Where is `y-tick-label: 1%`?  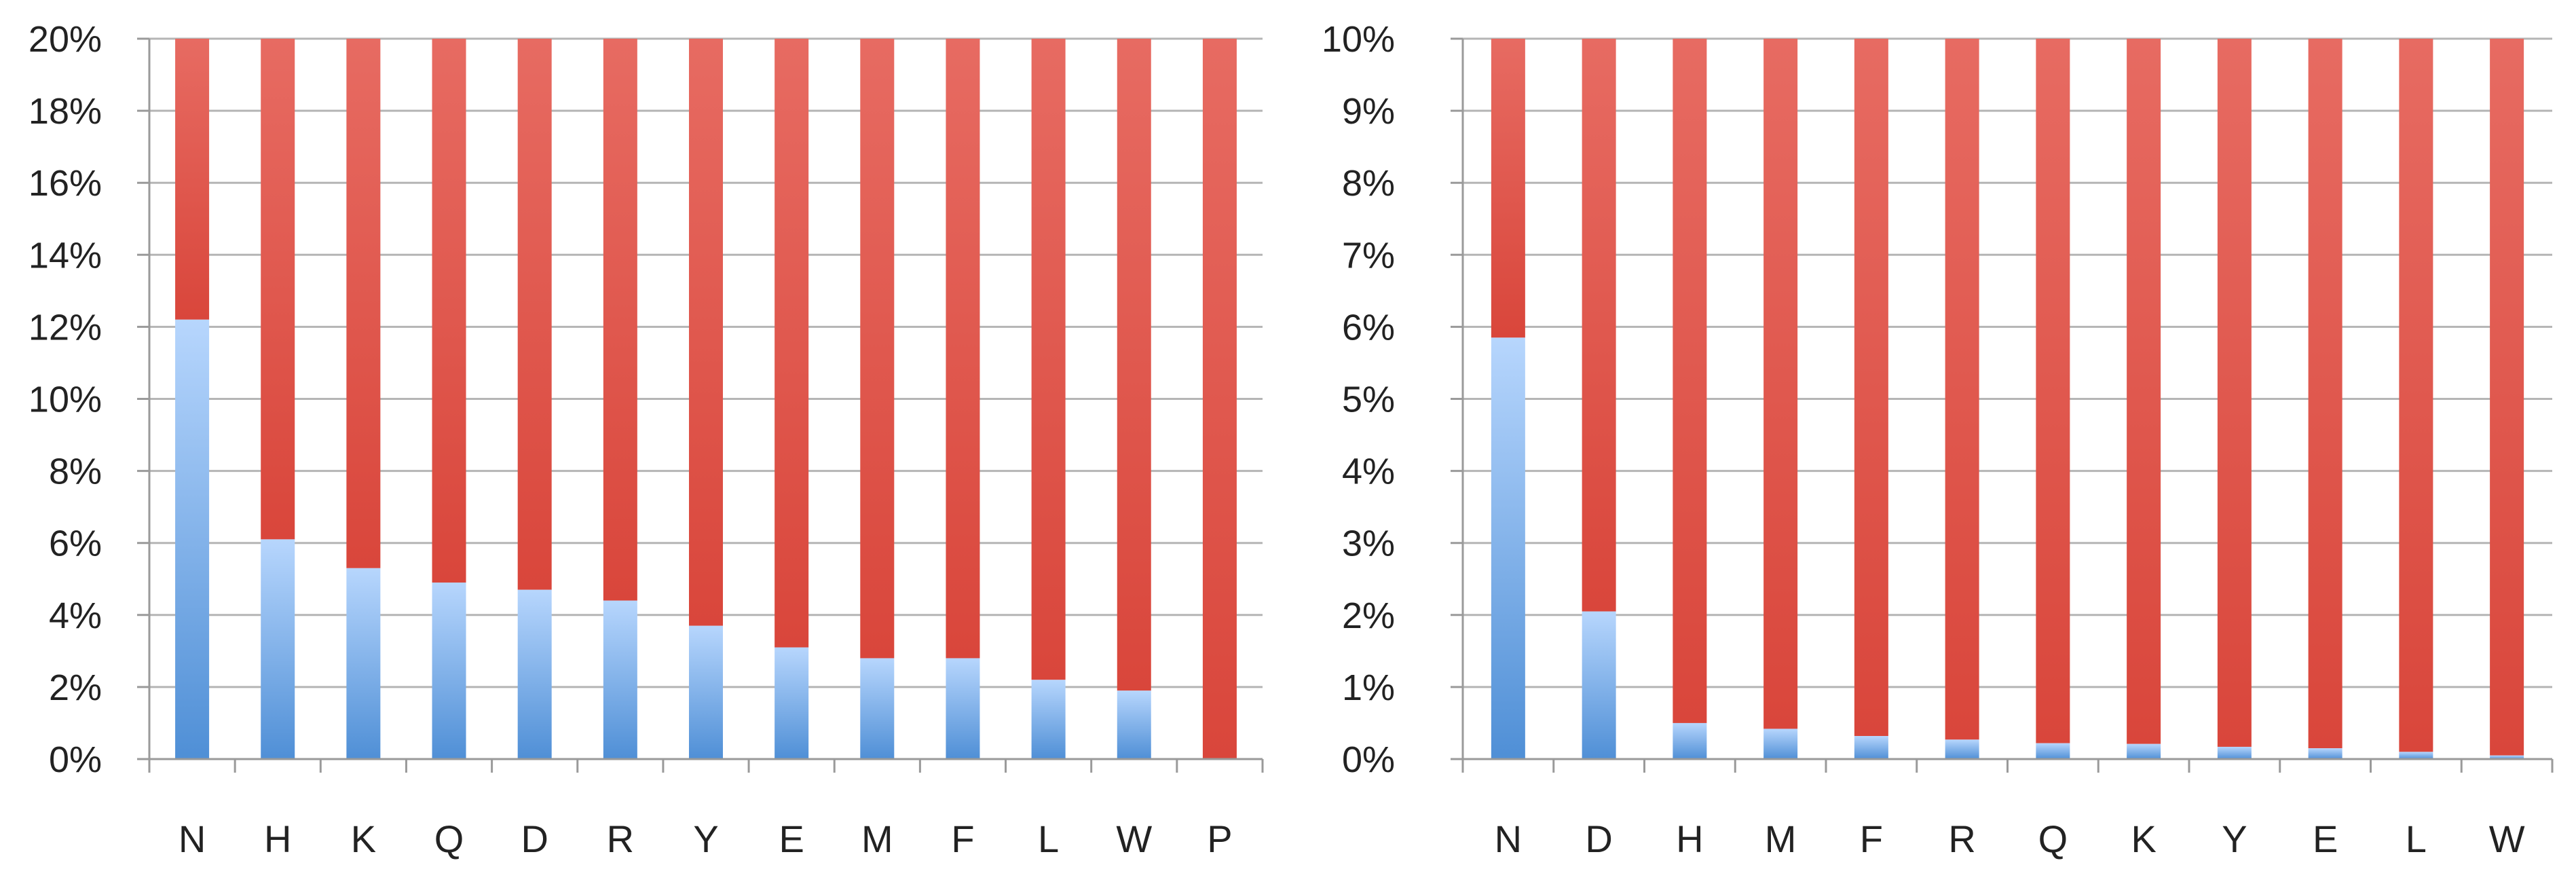
y-tick-label: 1% is located at coordinates (1369, 687).